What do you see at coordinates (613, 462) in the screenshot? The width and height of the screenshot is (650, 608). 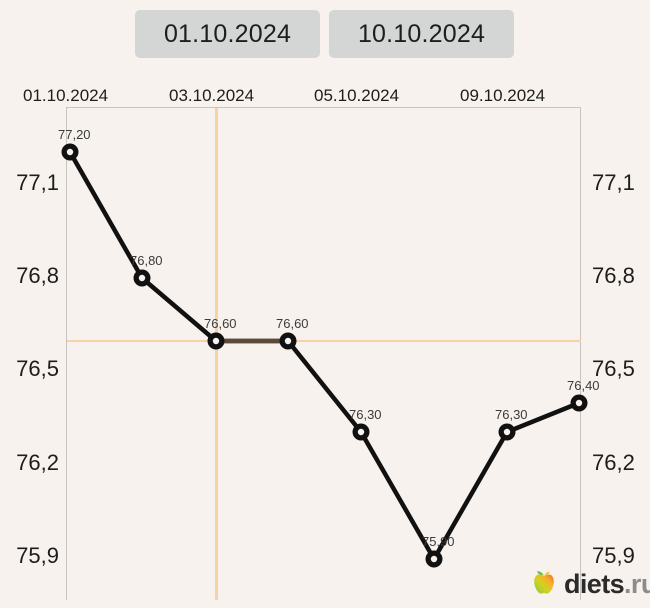 I see `y-axis-label-right: 76,2` at bounding box center [613, 462].